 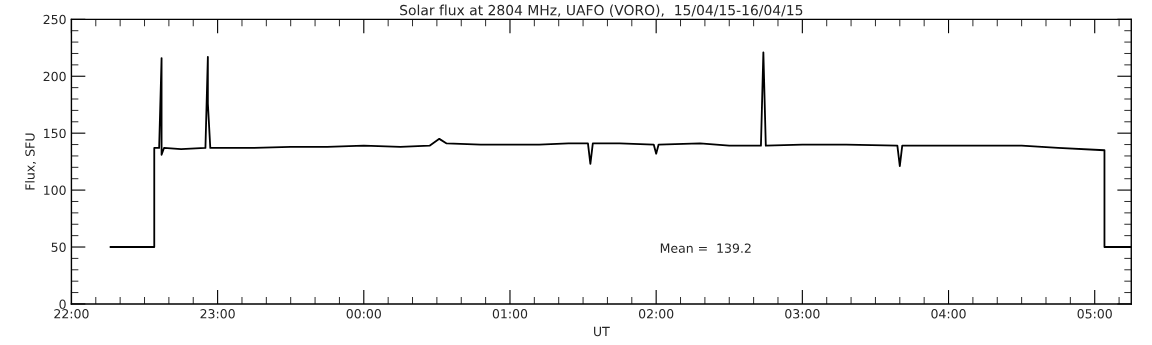 I want to click on x-tick-label: 22:00, so click(x=71, y=314).